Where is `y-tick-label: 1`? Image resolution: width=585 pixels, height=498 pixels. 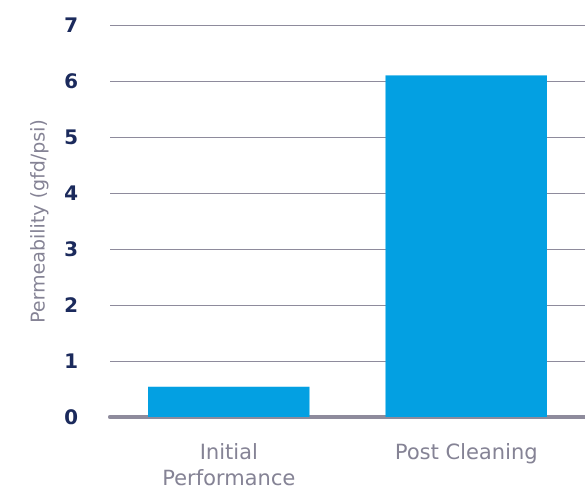
y-tick-label: 1 is located at coordinates (71, 361).